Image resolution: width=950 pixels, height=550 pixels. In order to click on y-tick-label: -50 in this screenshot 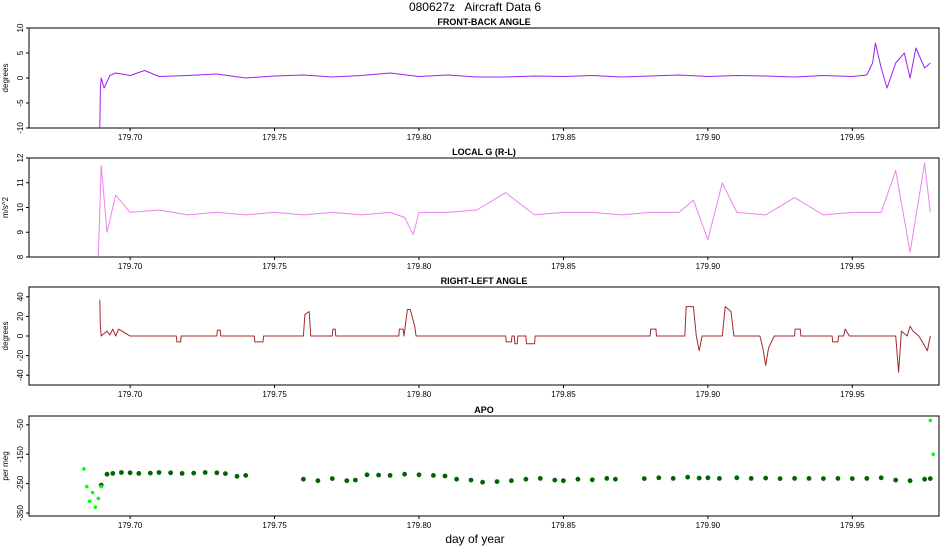, I will do `click(20, 424)`.